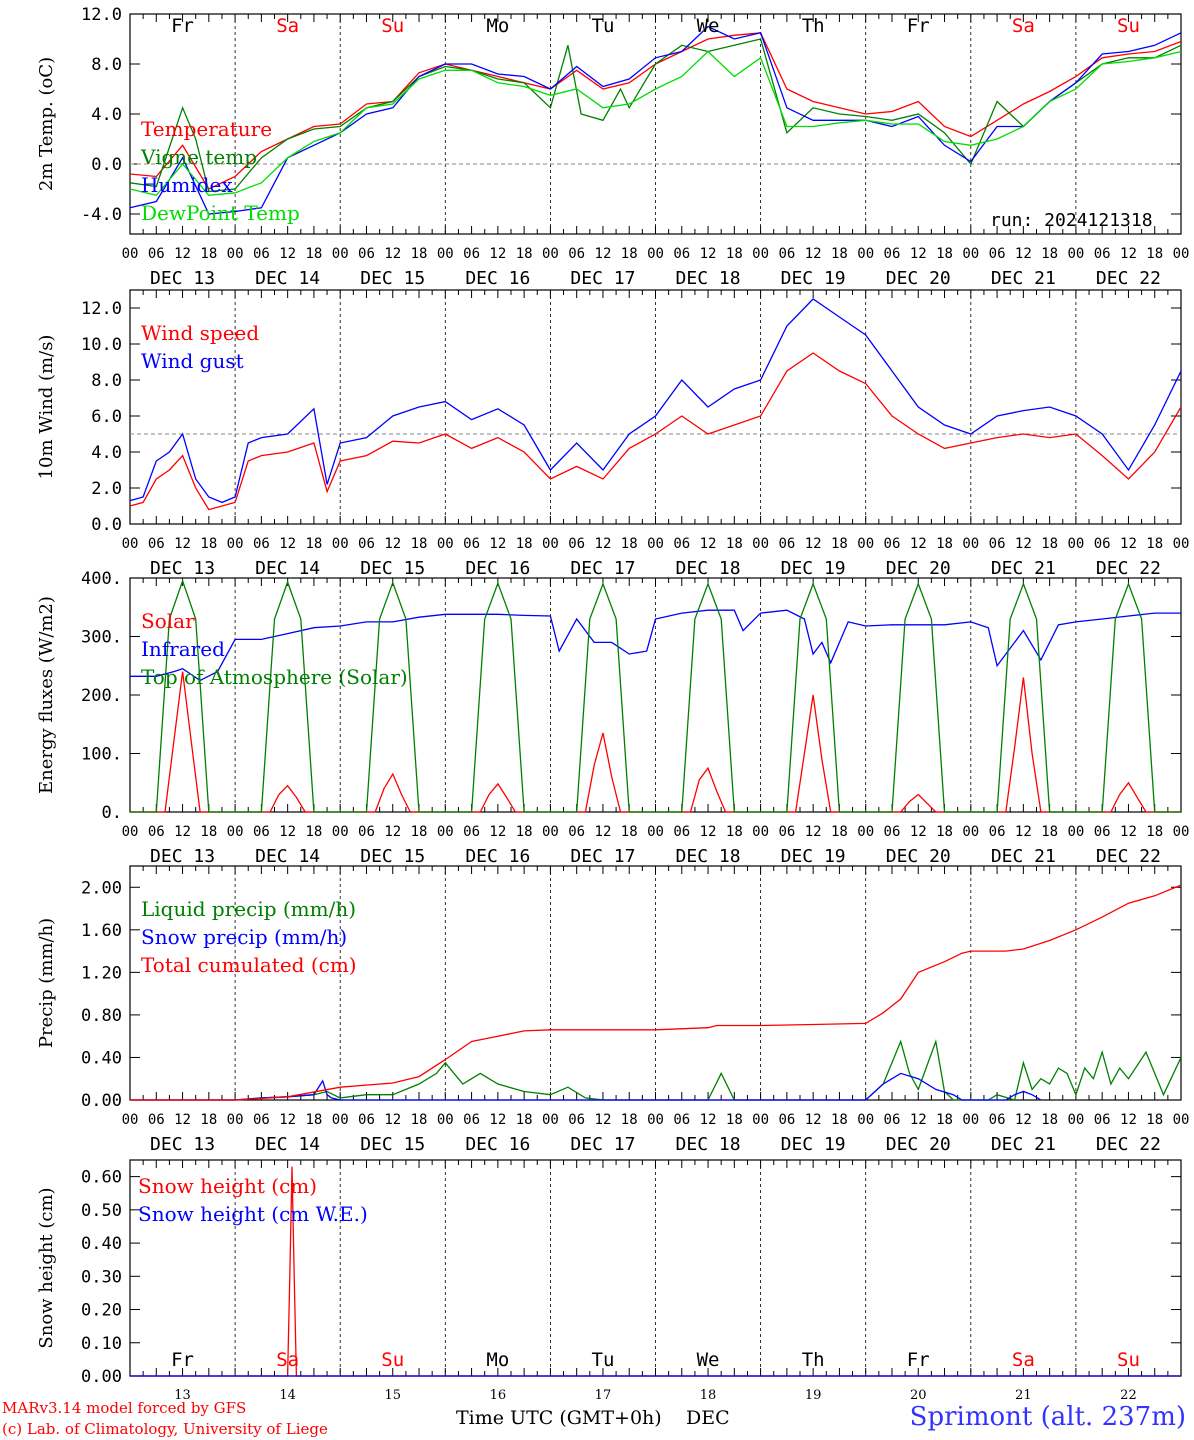  I want to click on y-tick-label: 0.10, so click(101, 1344).